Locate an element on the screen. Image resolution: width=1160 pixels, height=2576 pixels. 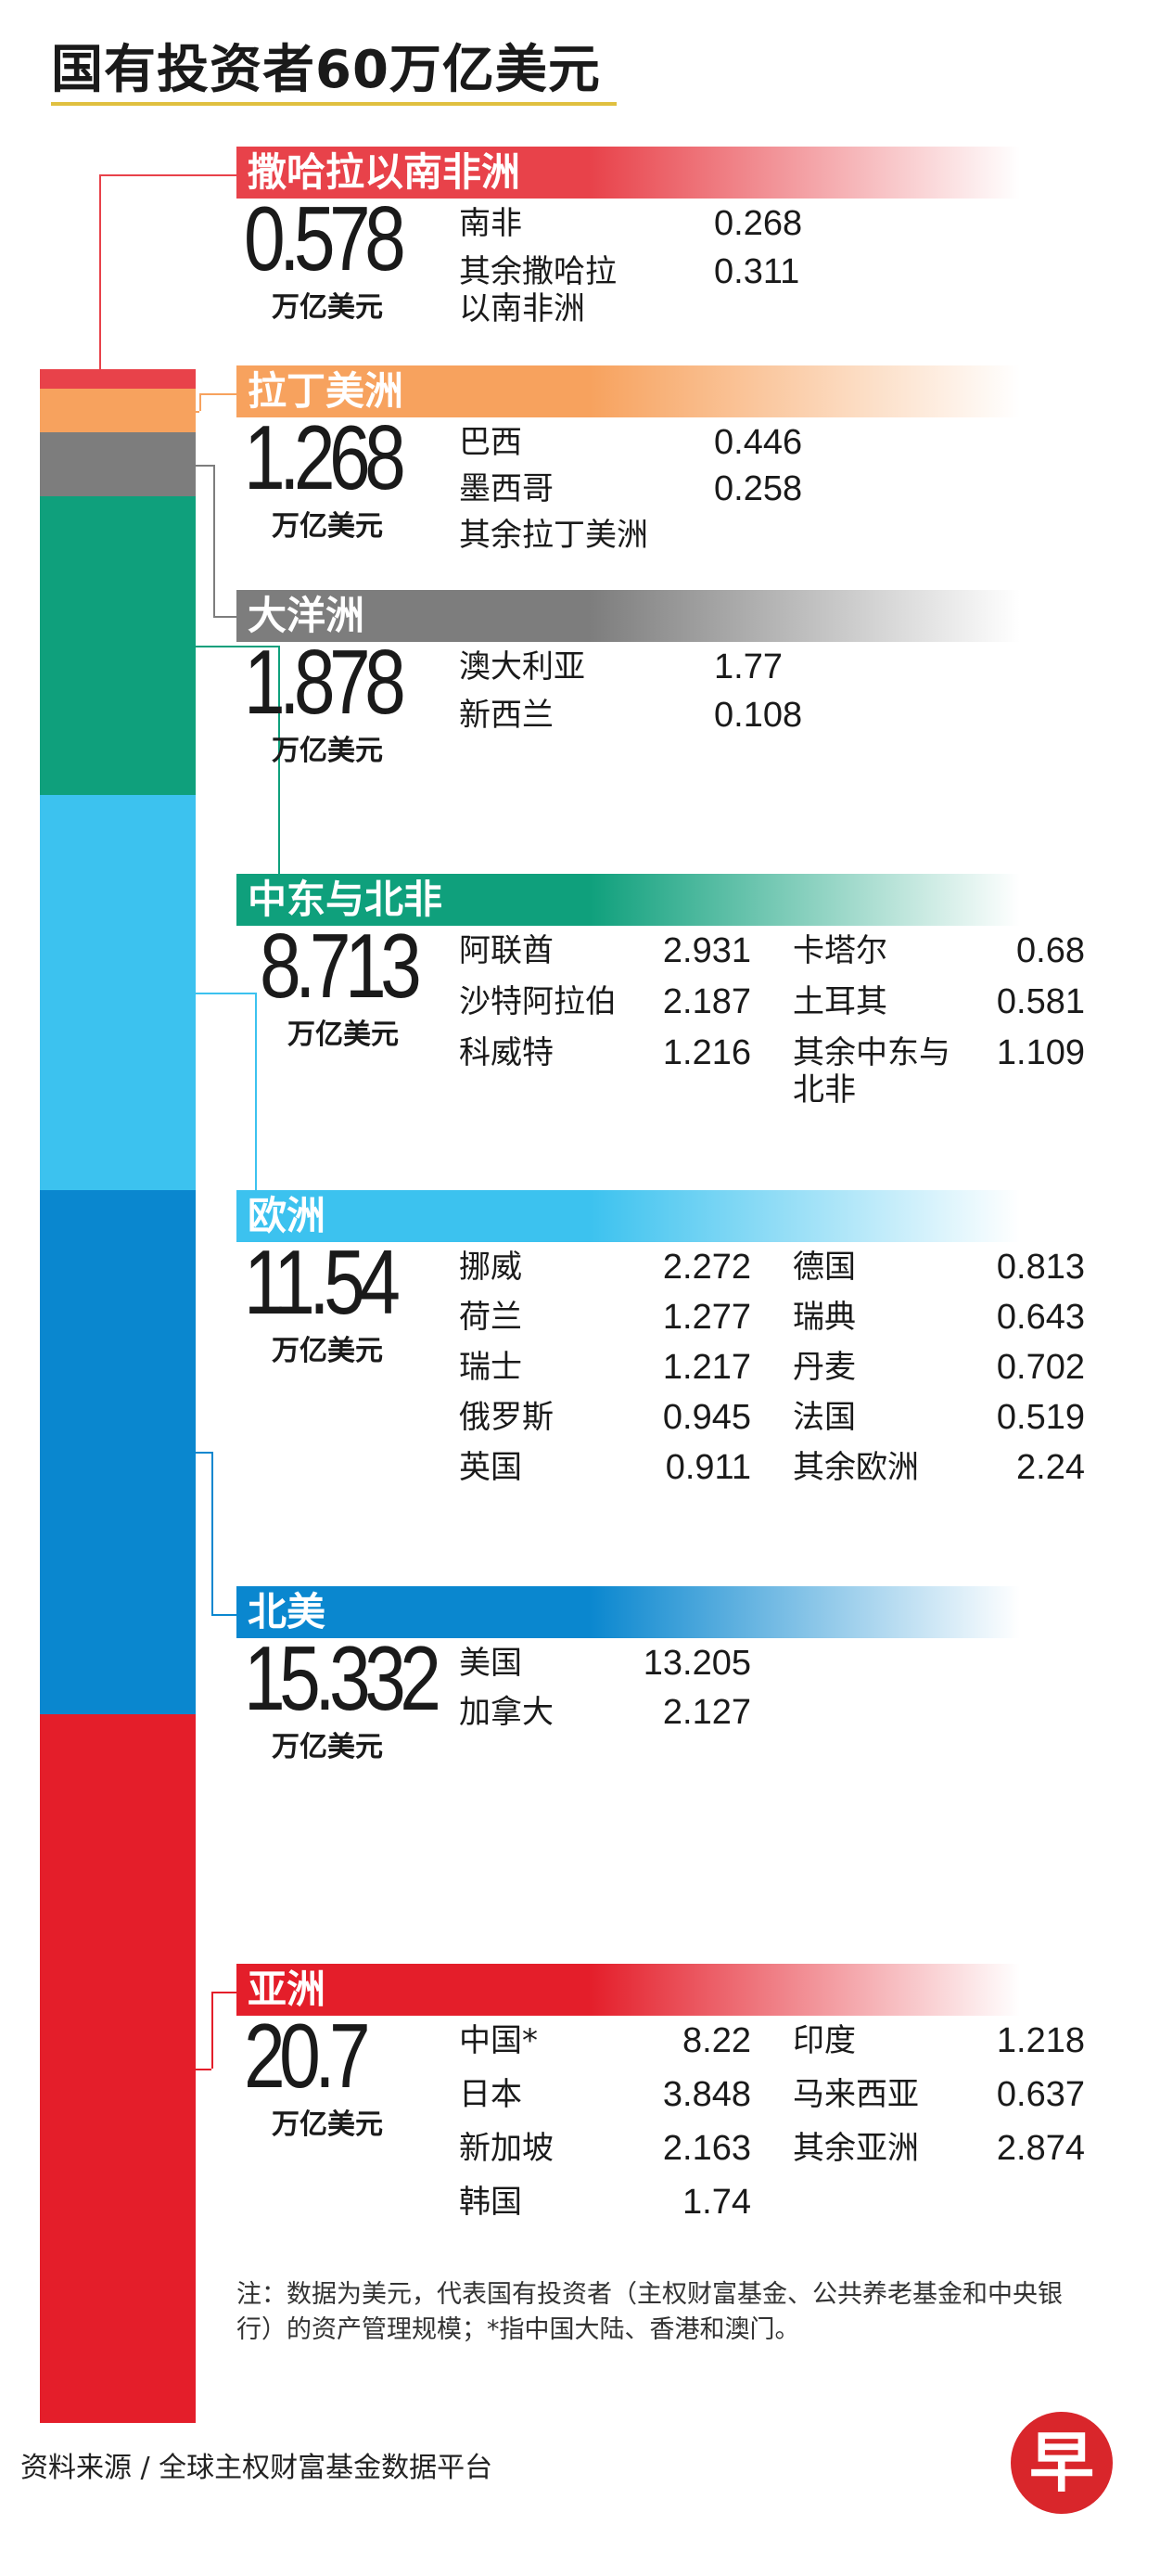
country-name: 瑞典 is located at coordinates (825, 1317).